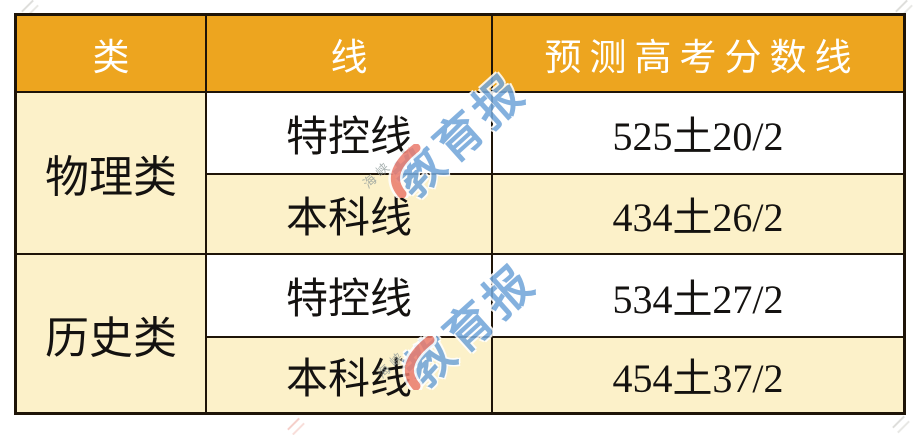  I want to click on score-cell-physics-special: 525土20/2, so click(698, 134).